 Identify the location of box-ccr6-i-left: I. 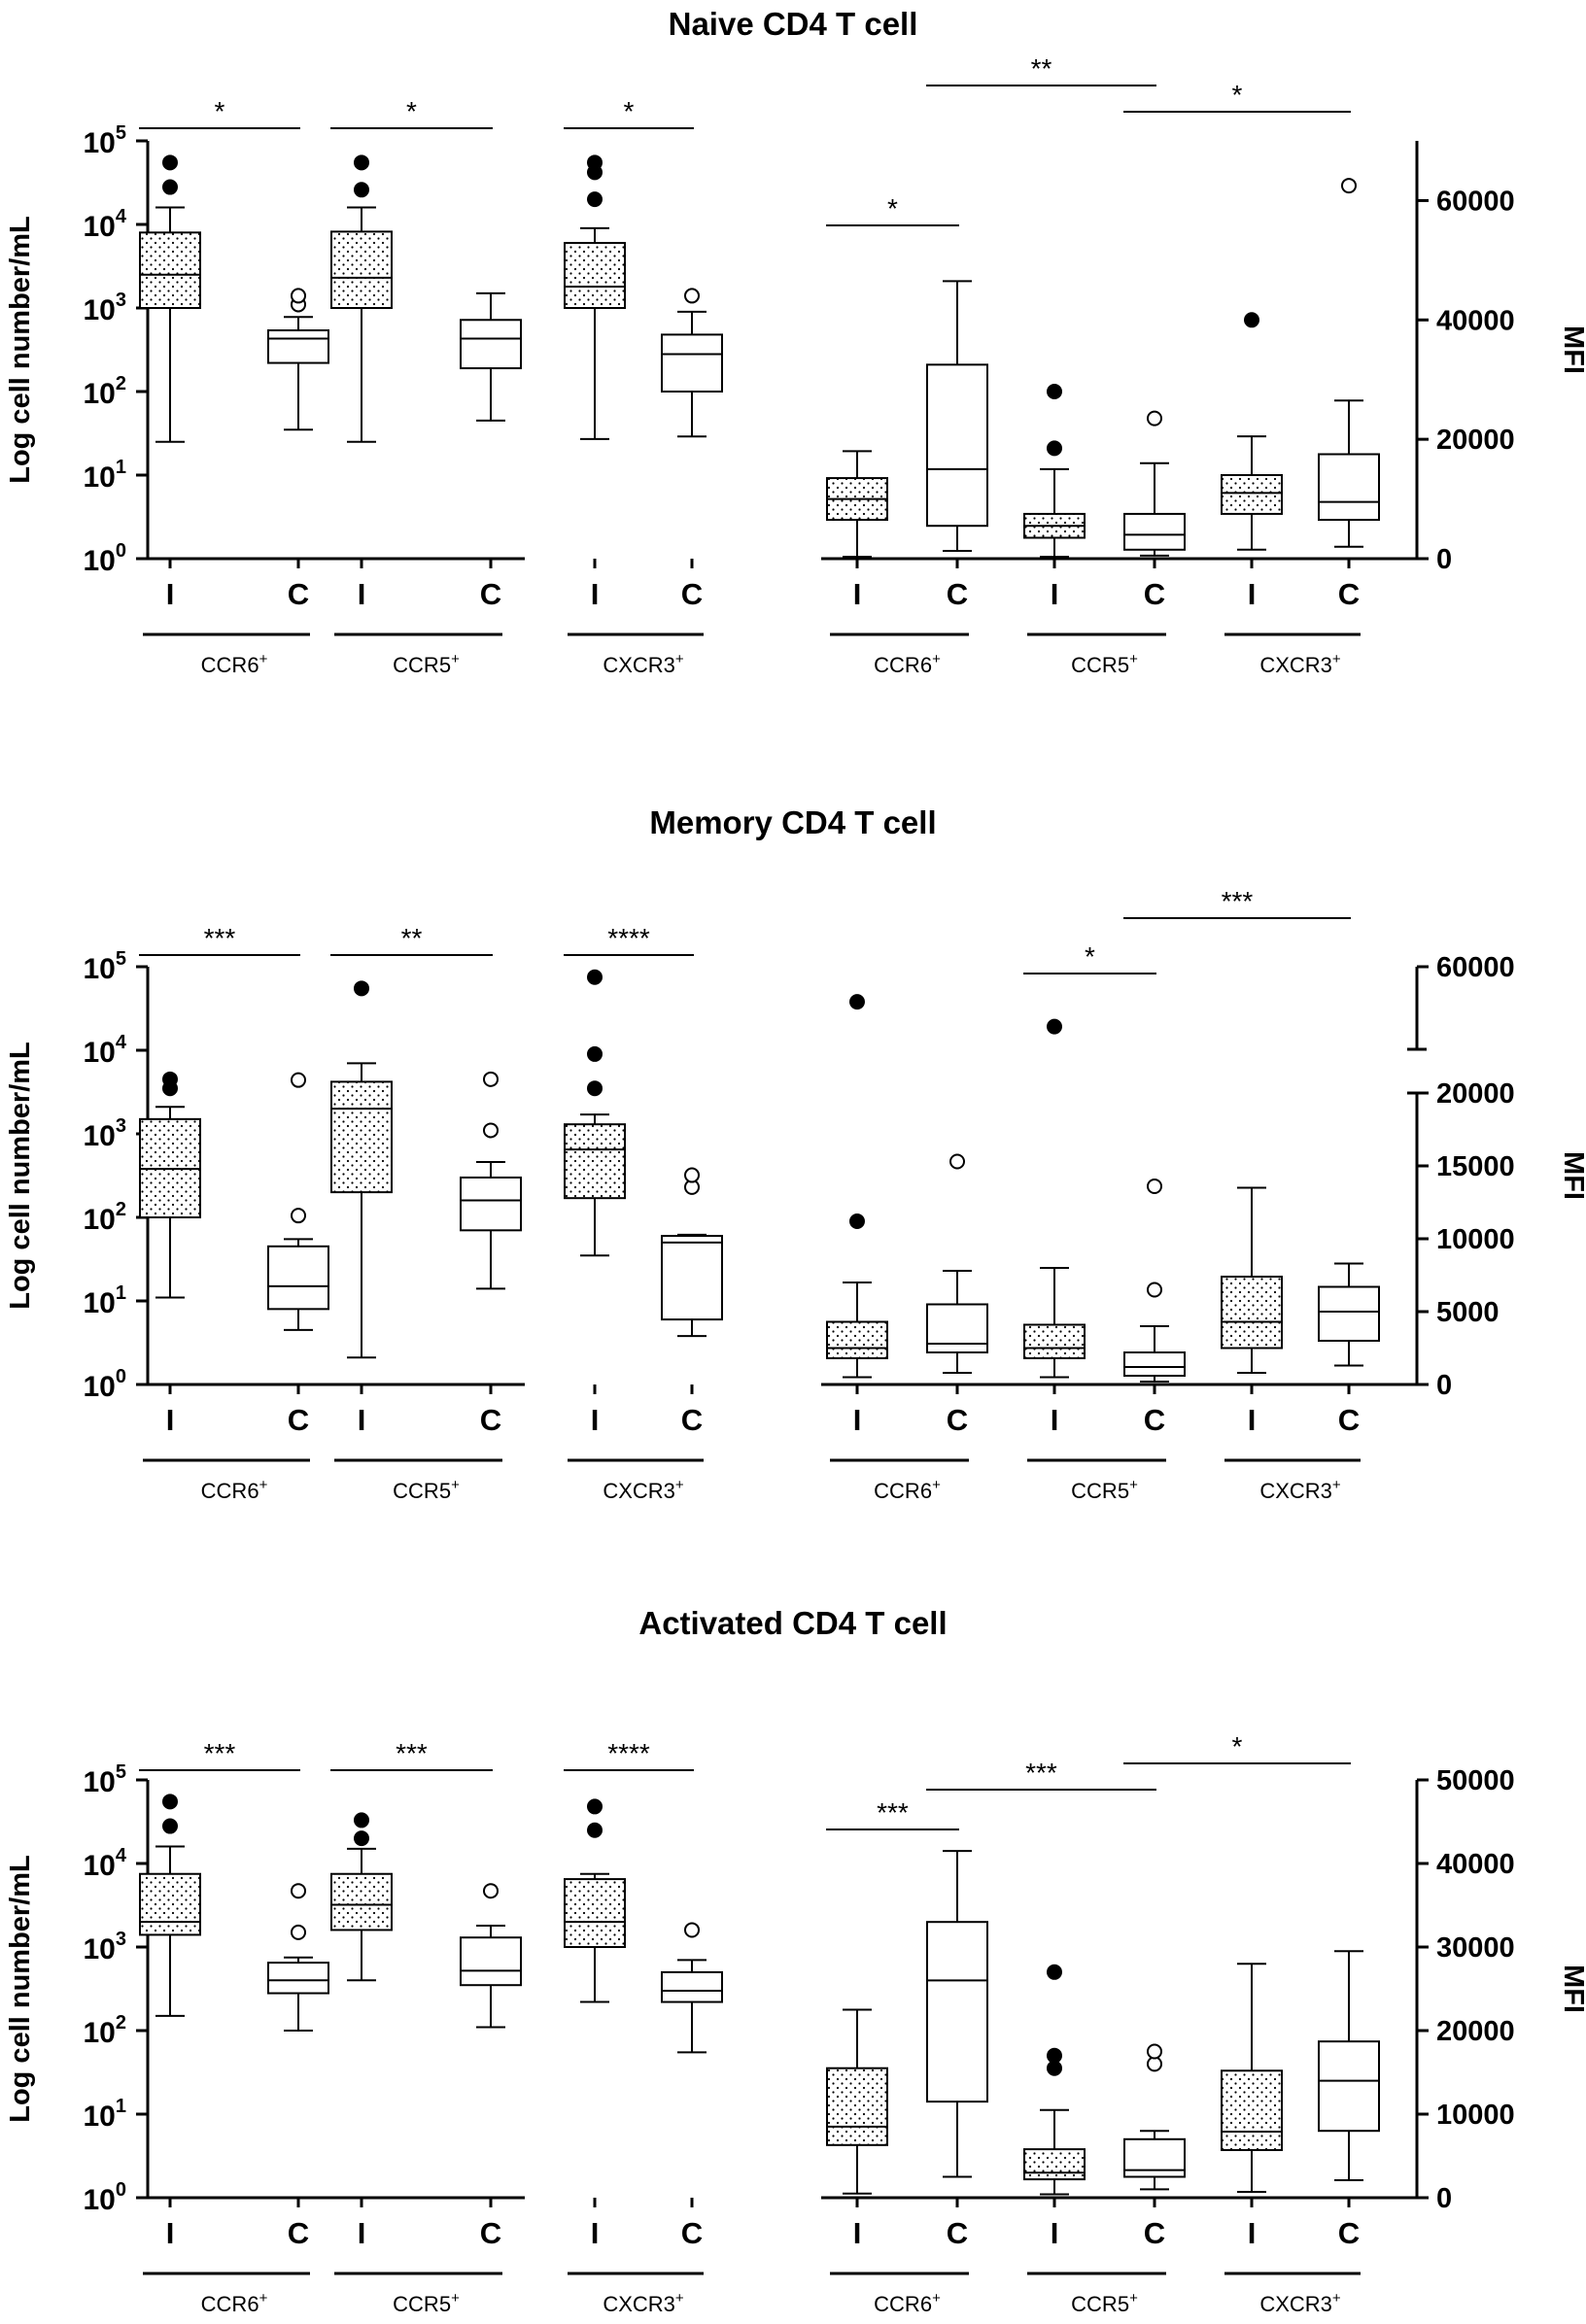
(170, 2022).